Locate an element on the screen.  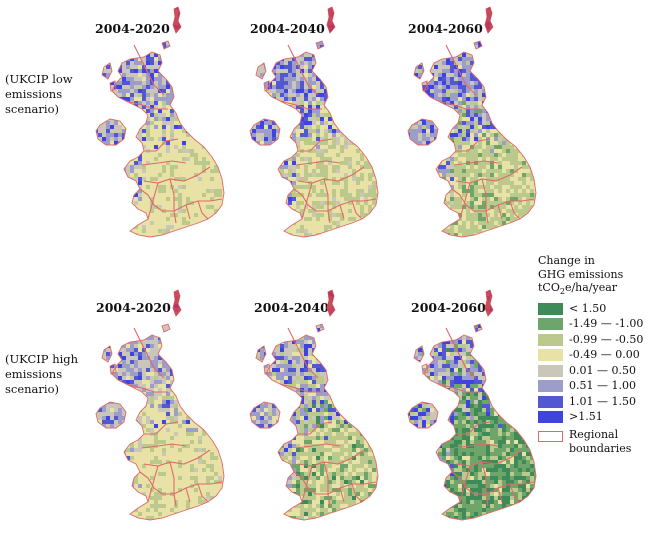
legend-title-line1: Change in is located at coordinates (566, 260).